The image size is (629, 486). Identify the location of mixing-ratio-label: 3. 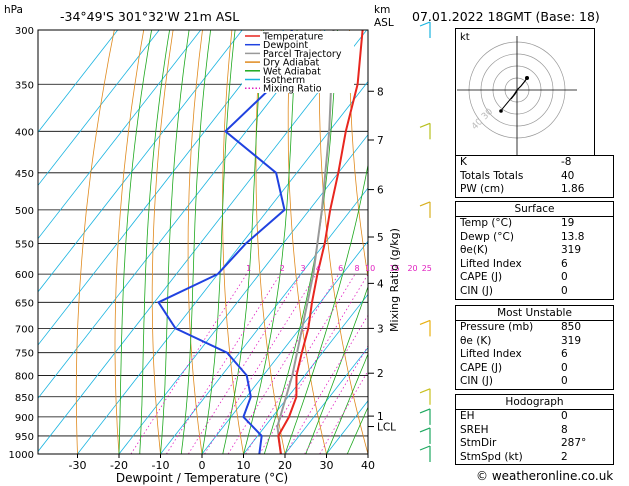
(302, 268).